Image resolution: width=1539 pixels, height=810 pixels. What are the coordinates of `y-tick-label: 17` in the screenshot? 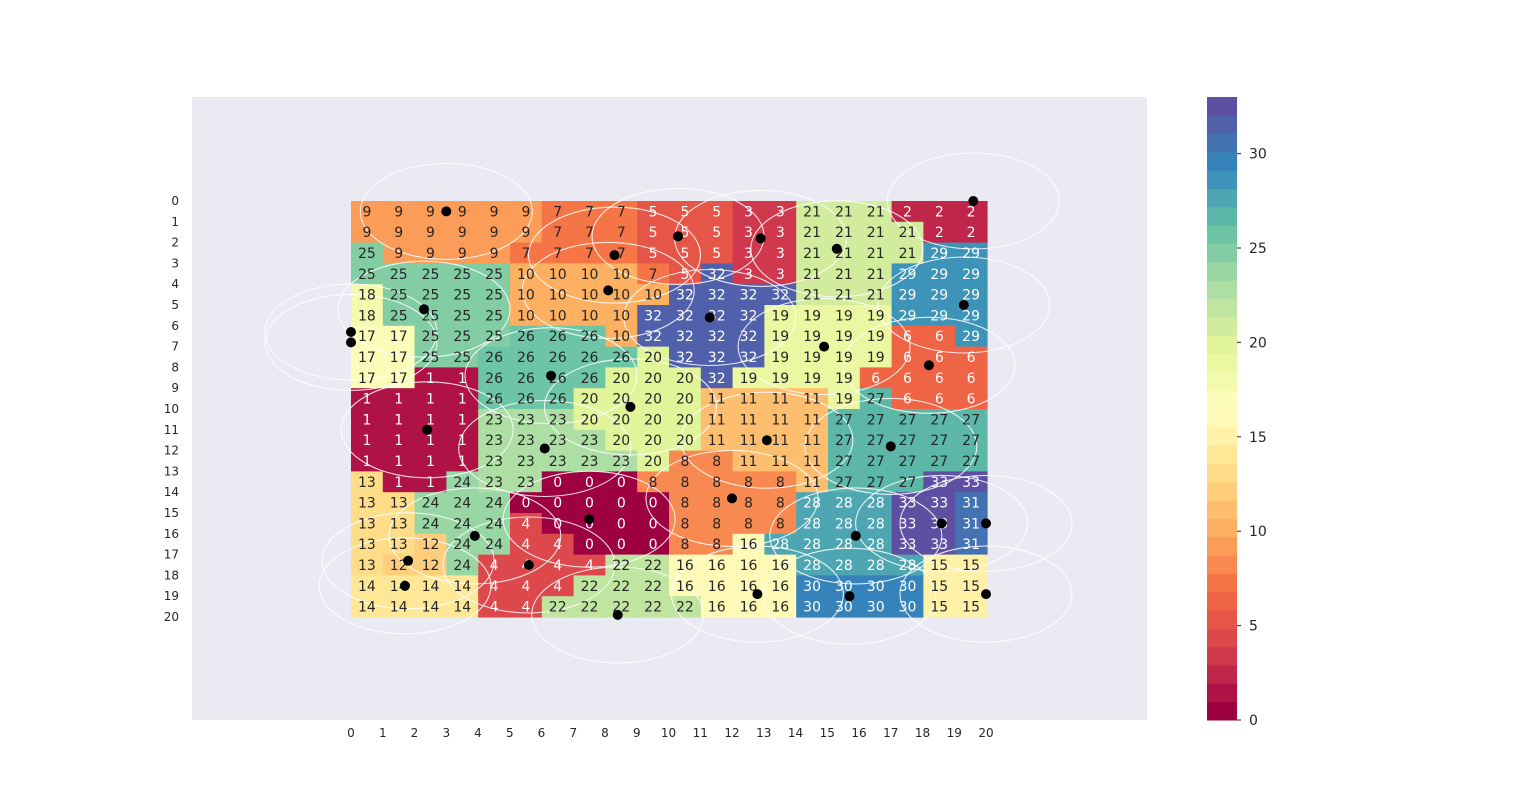 It's located at (171, 555).